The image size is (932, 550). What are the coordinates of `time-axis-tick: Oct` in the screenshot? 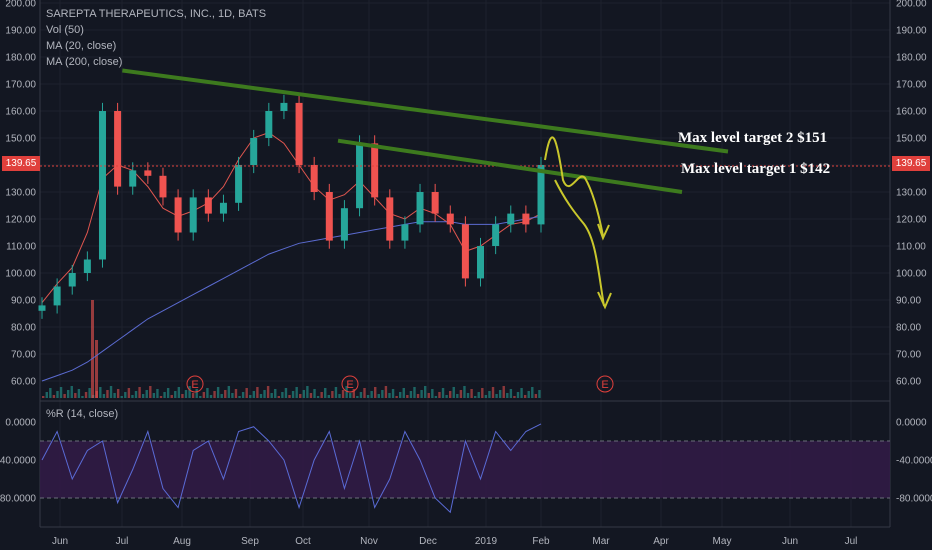 It's located at (303, 541).